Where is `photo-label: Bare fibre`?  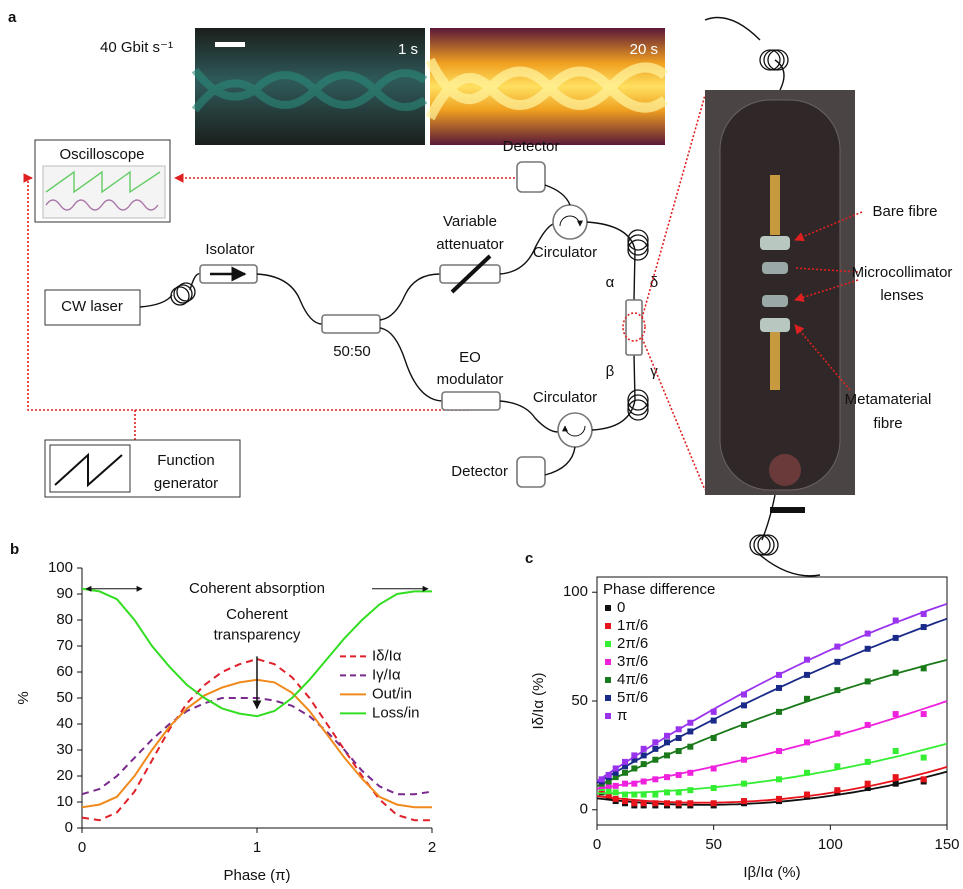 photo-label: Bare fibre is located at coordinates (904, 211).